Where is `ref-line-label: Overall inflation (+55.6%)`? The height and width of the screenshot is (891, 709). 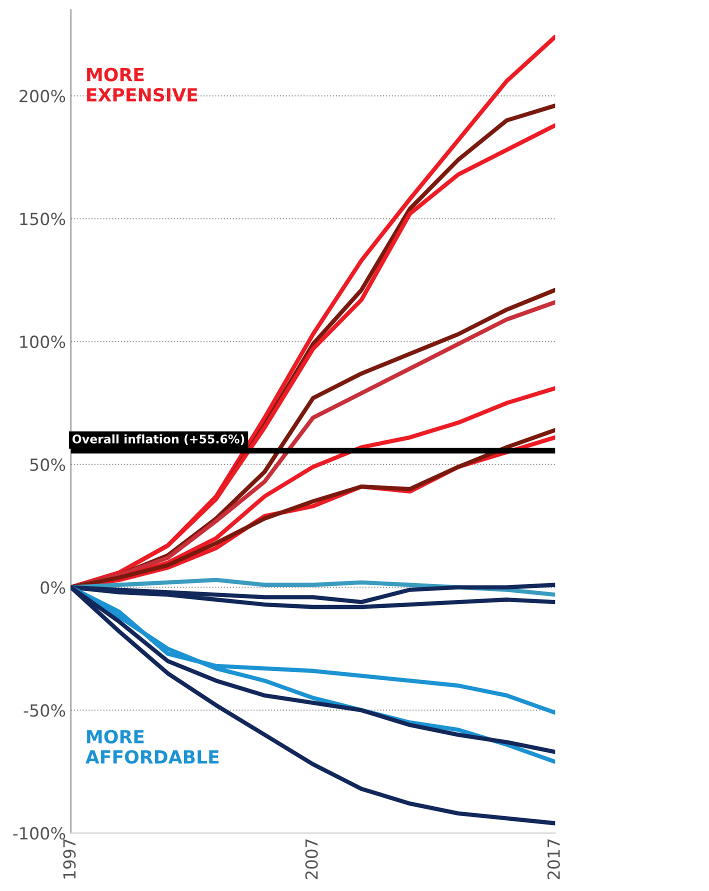
ref-line-label: Overall inflation (+55.6%) is located at coordinates (158, 439).